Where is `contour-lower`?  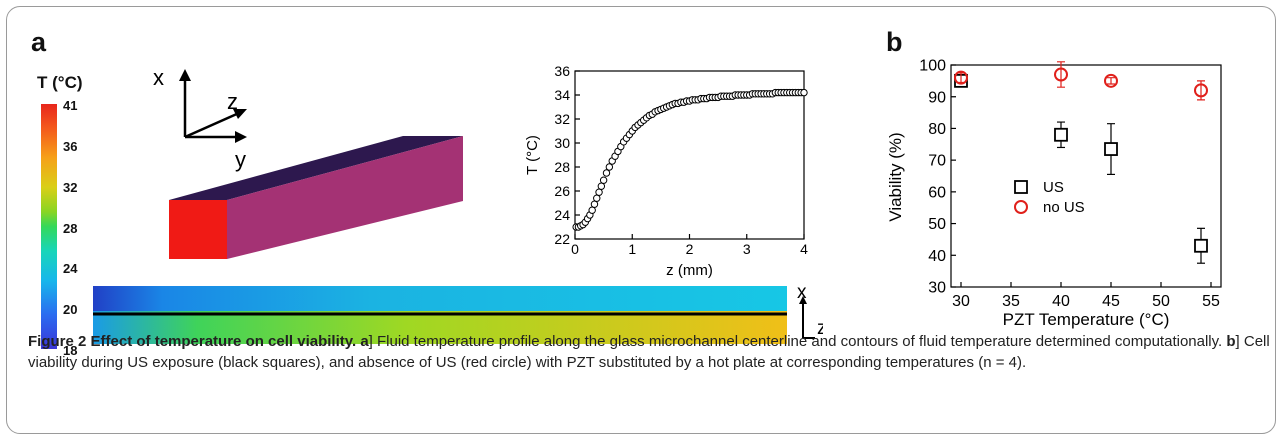 contour-lower is located at coordinates (440, 327).